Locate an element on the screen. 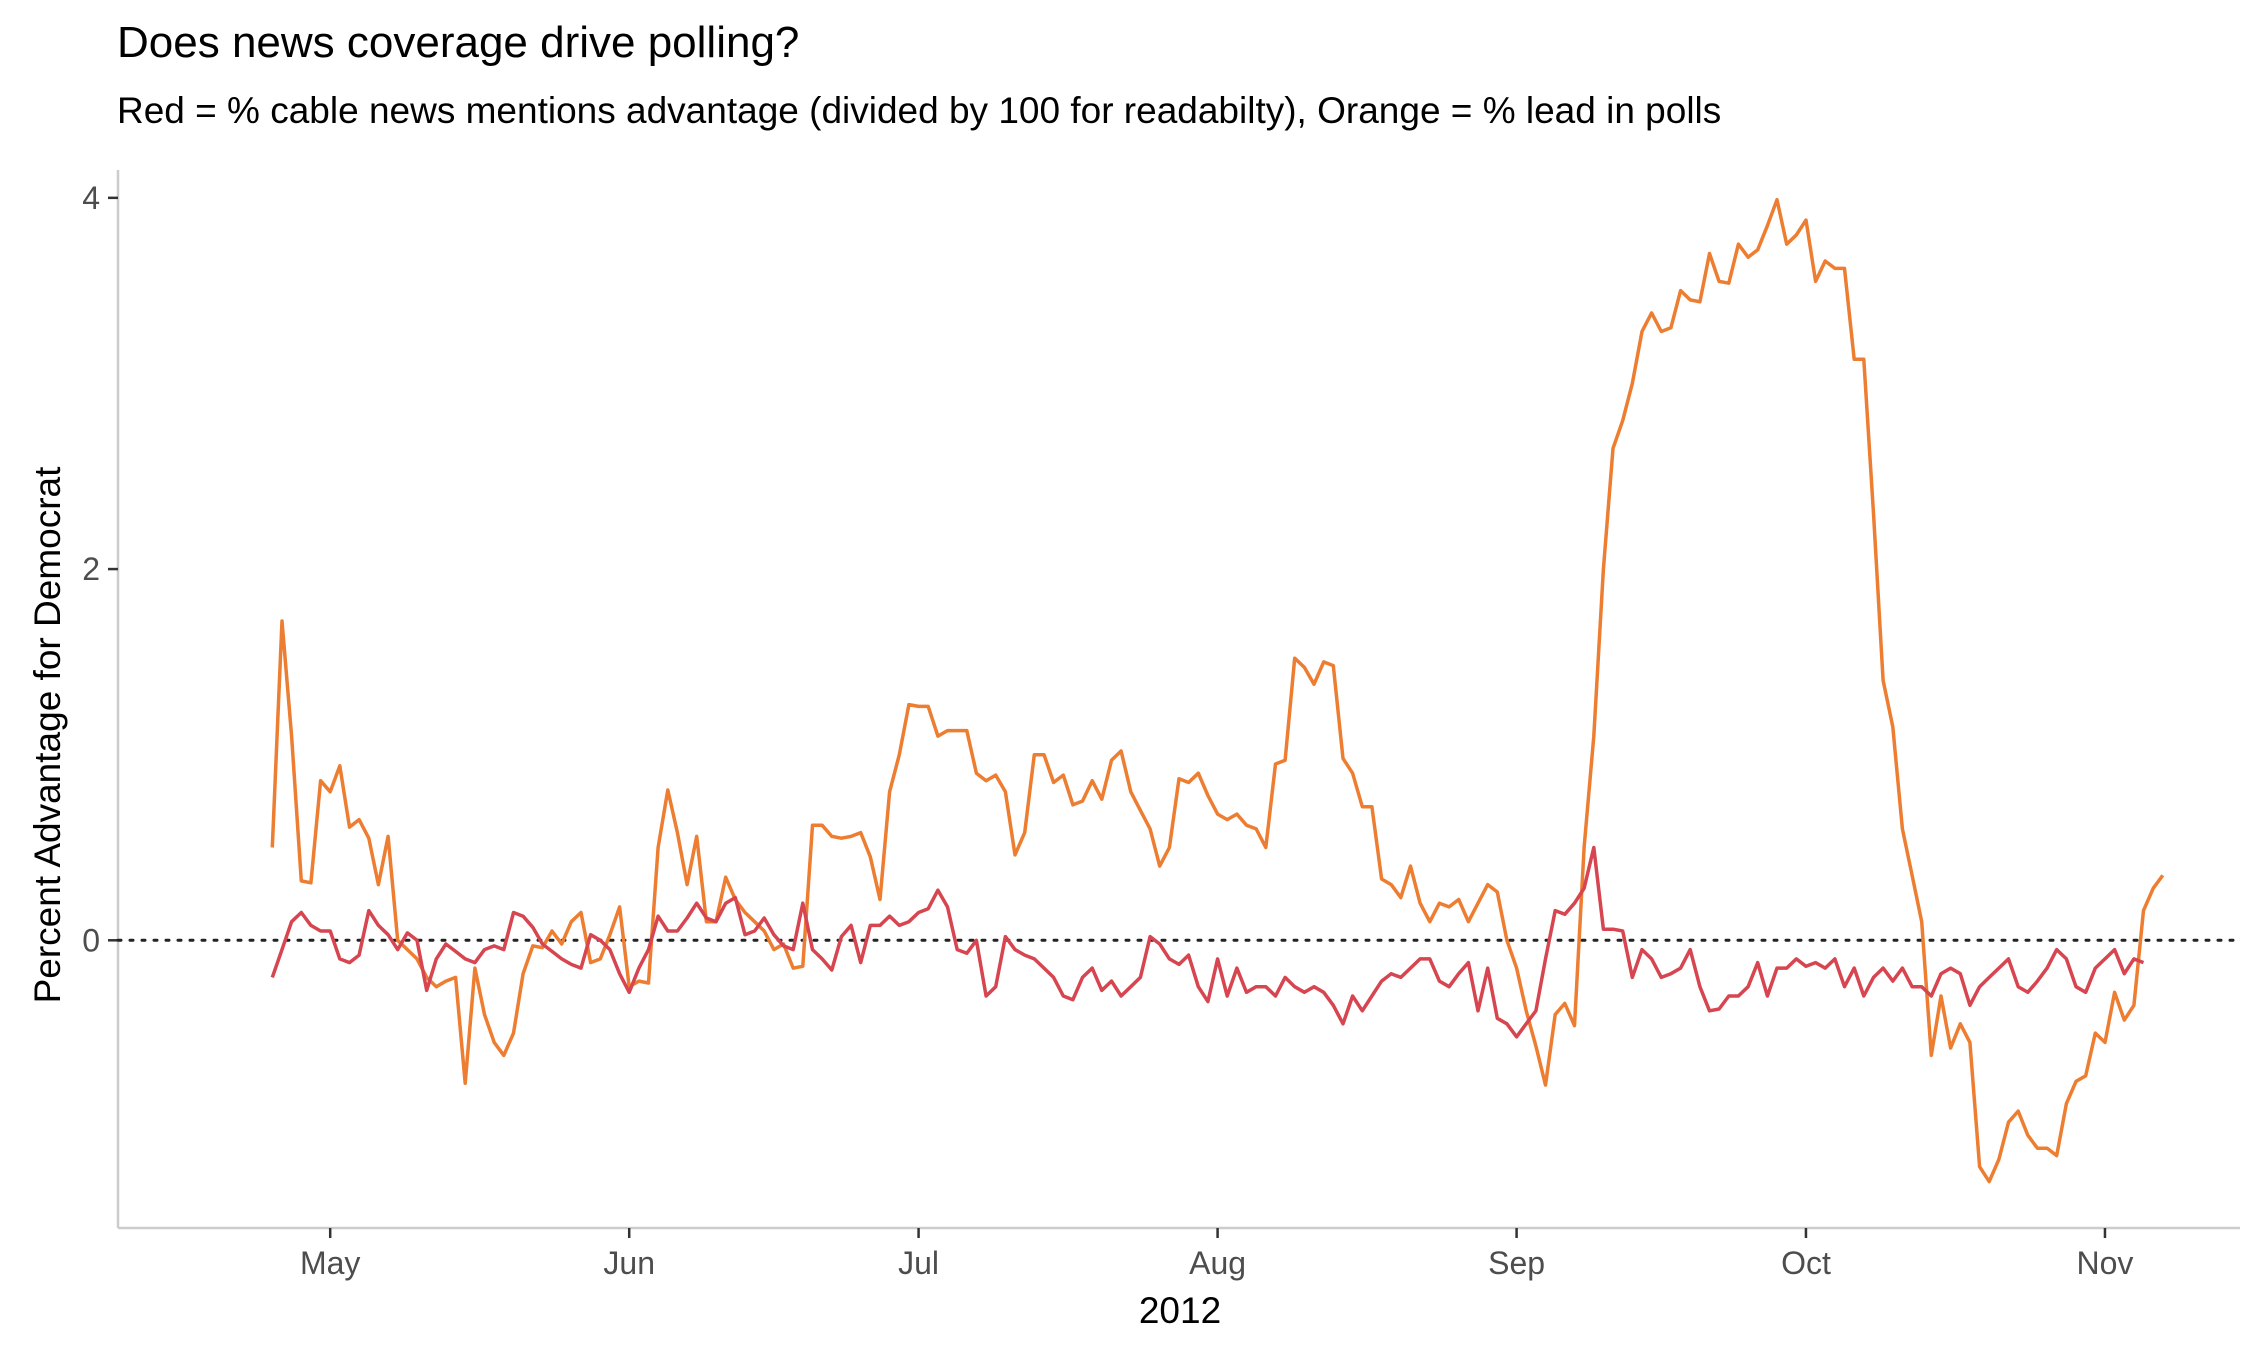 The width and height of the screenshot is (2250, 1350). x-tick-label: May is located at coordinates (330, 1263).